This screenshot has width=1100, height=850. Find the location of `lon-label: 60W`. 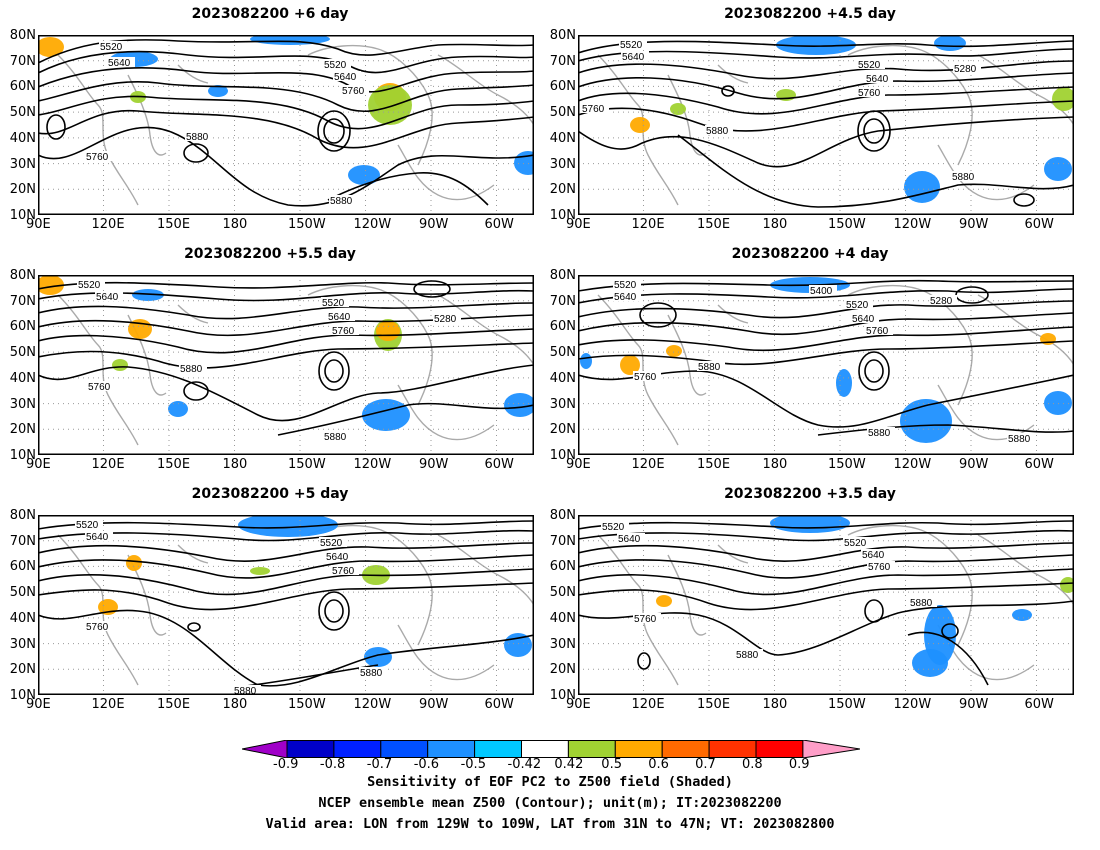

lon-label: 60W is located at coordinates (499, 224).